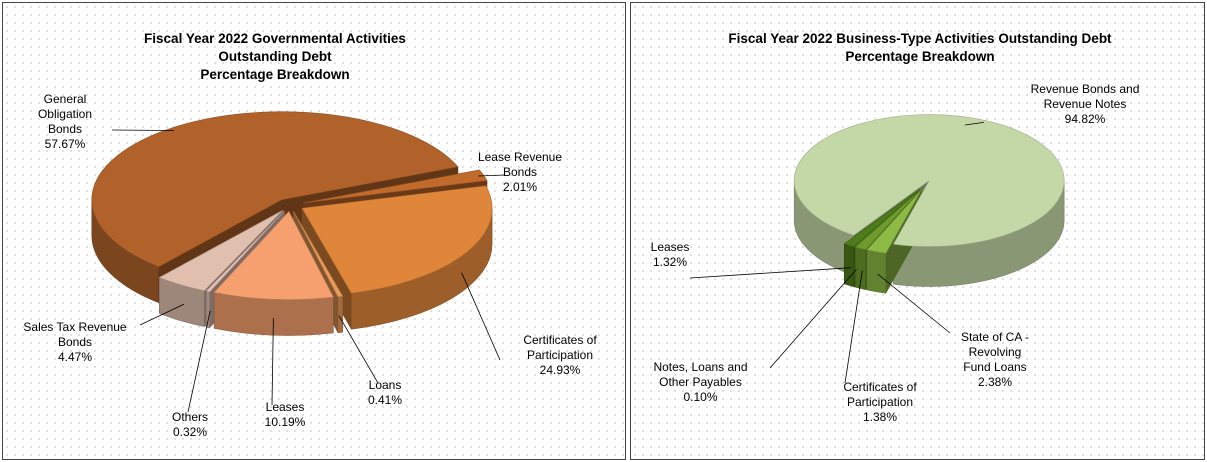  What do you see at coordinates (995, 382) in the screenshot?
I see `value-label: 2.38%` at bounding box center [995, 382].